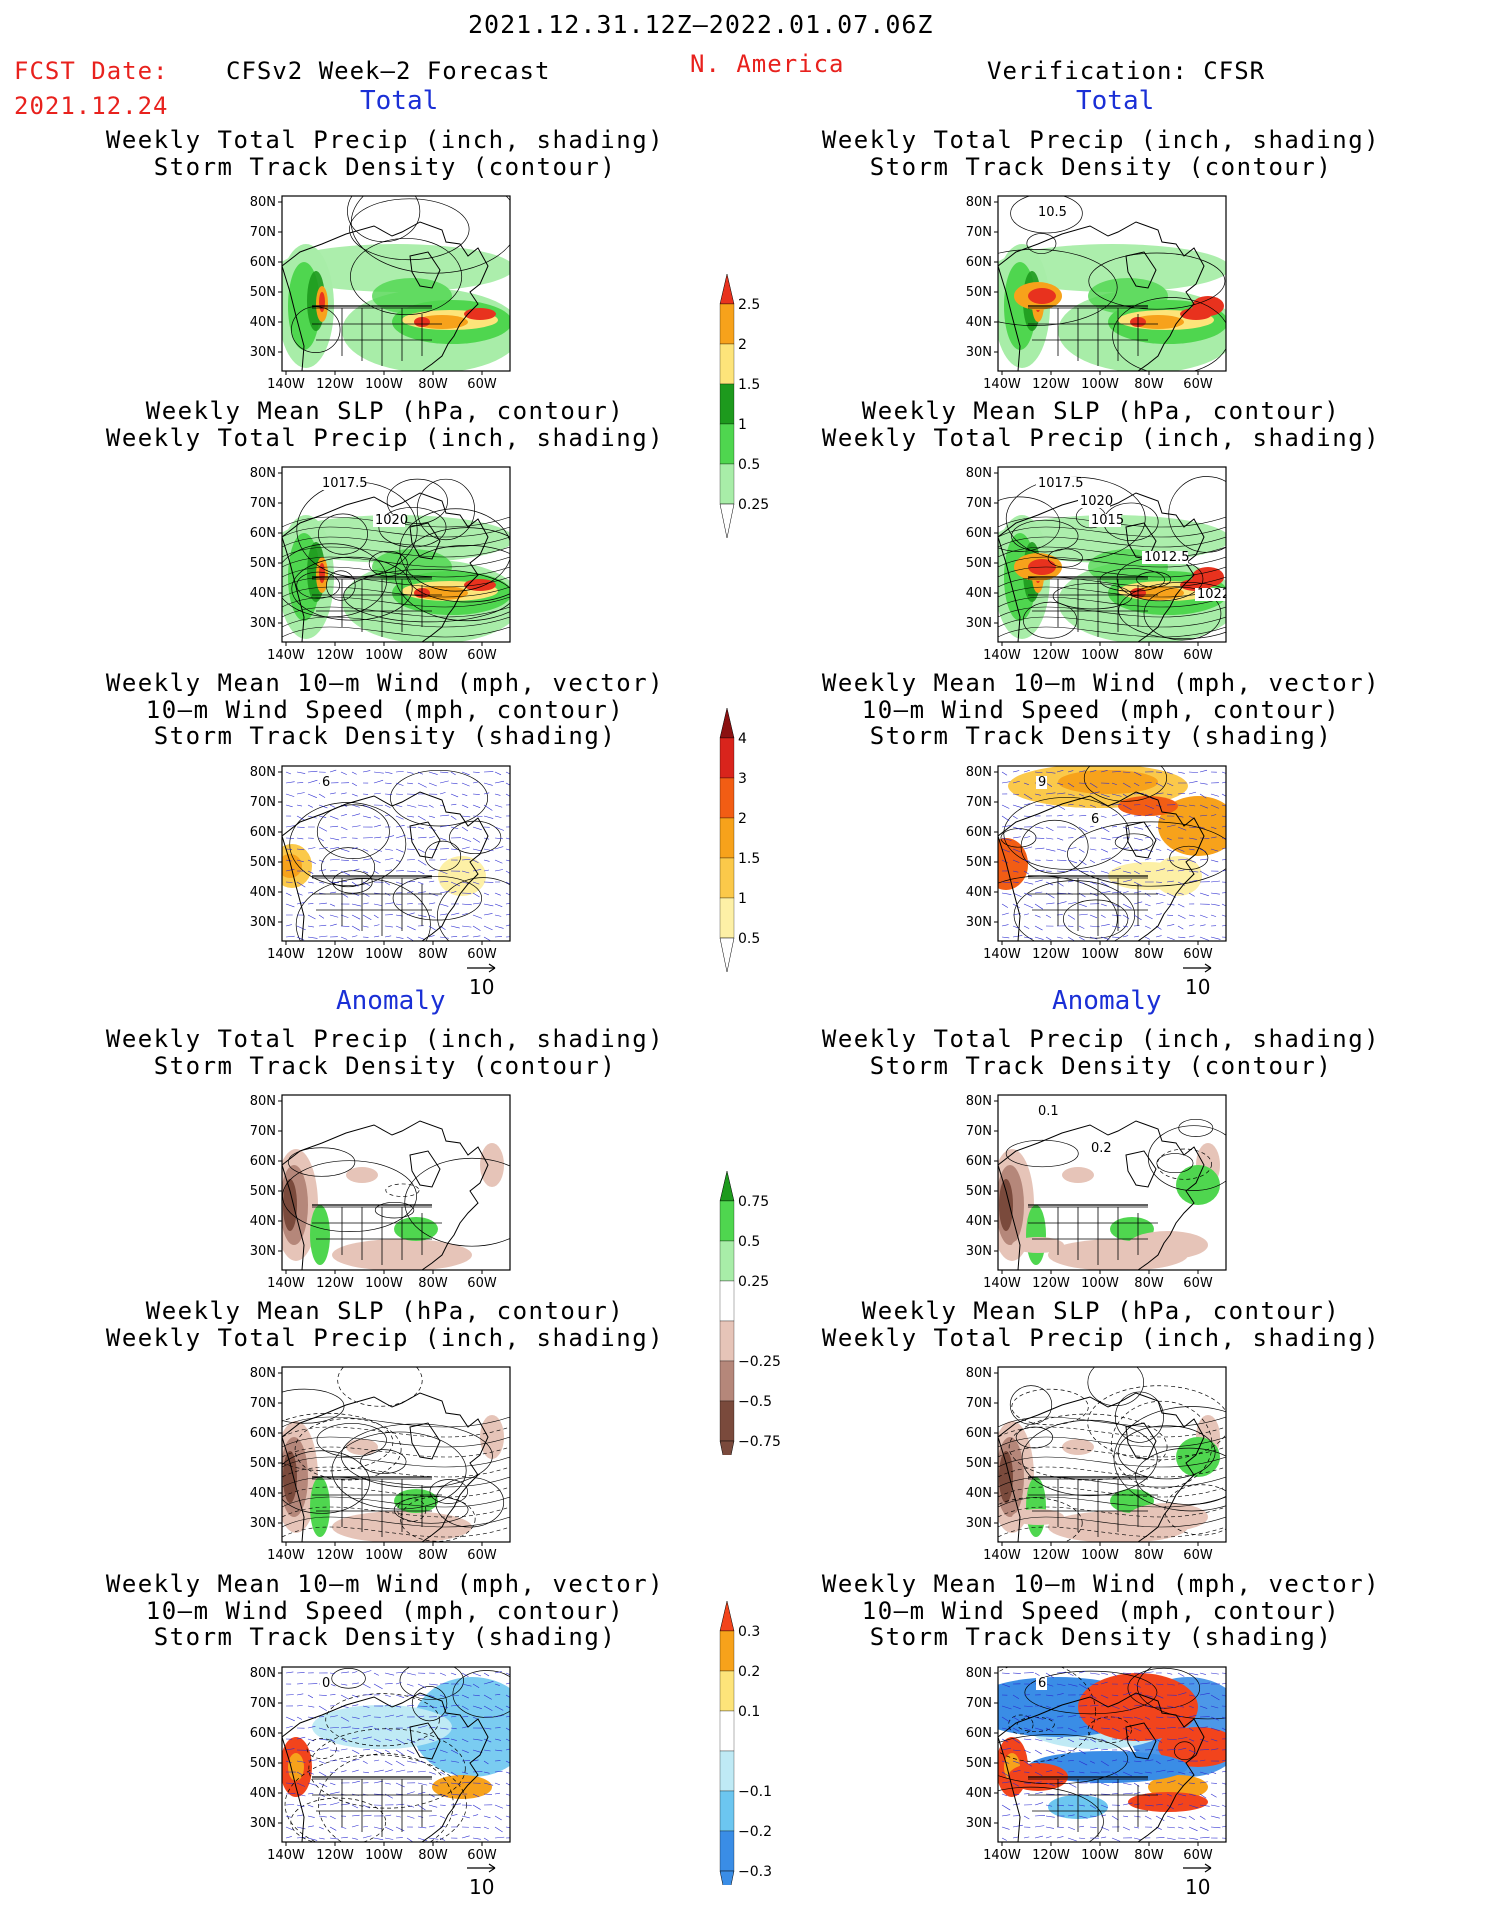 The image size is (1487, 1925). I want to click on section-anomaly-right: Anomaly, so click(1107, 1001).